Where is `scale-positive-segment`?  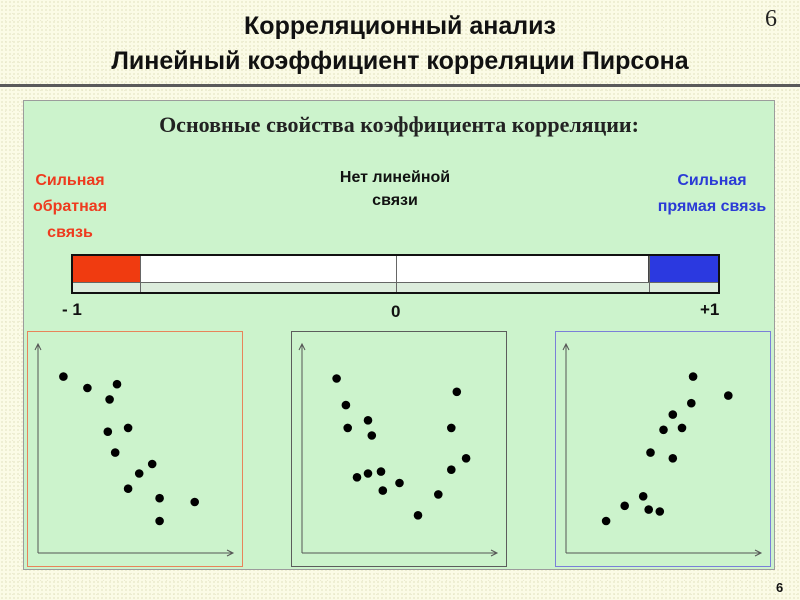 scale-positive-segment is located at coordinates (683, 269).